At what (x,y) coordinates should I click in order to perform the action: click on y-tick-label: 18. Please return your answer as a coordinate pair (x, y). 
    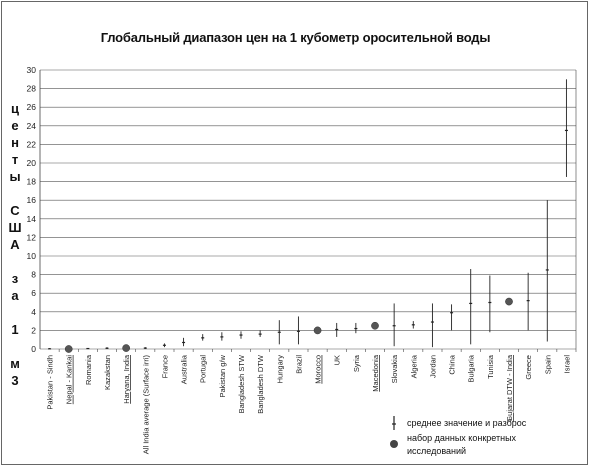
    Looking at the image, I should click on (32, 182).